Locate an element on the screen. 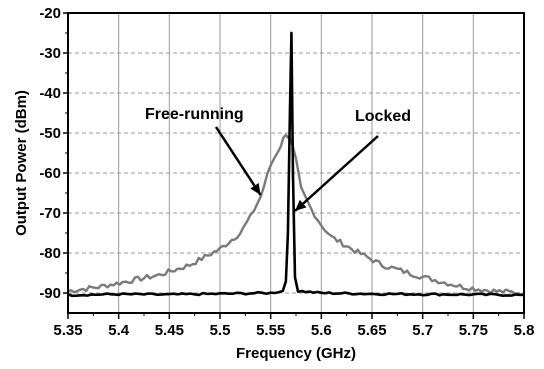  y-tick-label: -80 is located at coordinates (50, 253).